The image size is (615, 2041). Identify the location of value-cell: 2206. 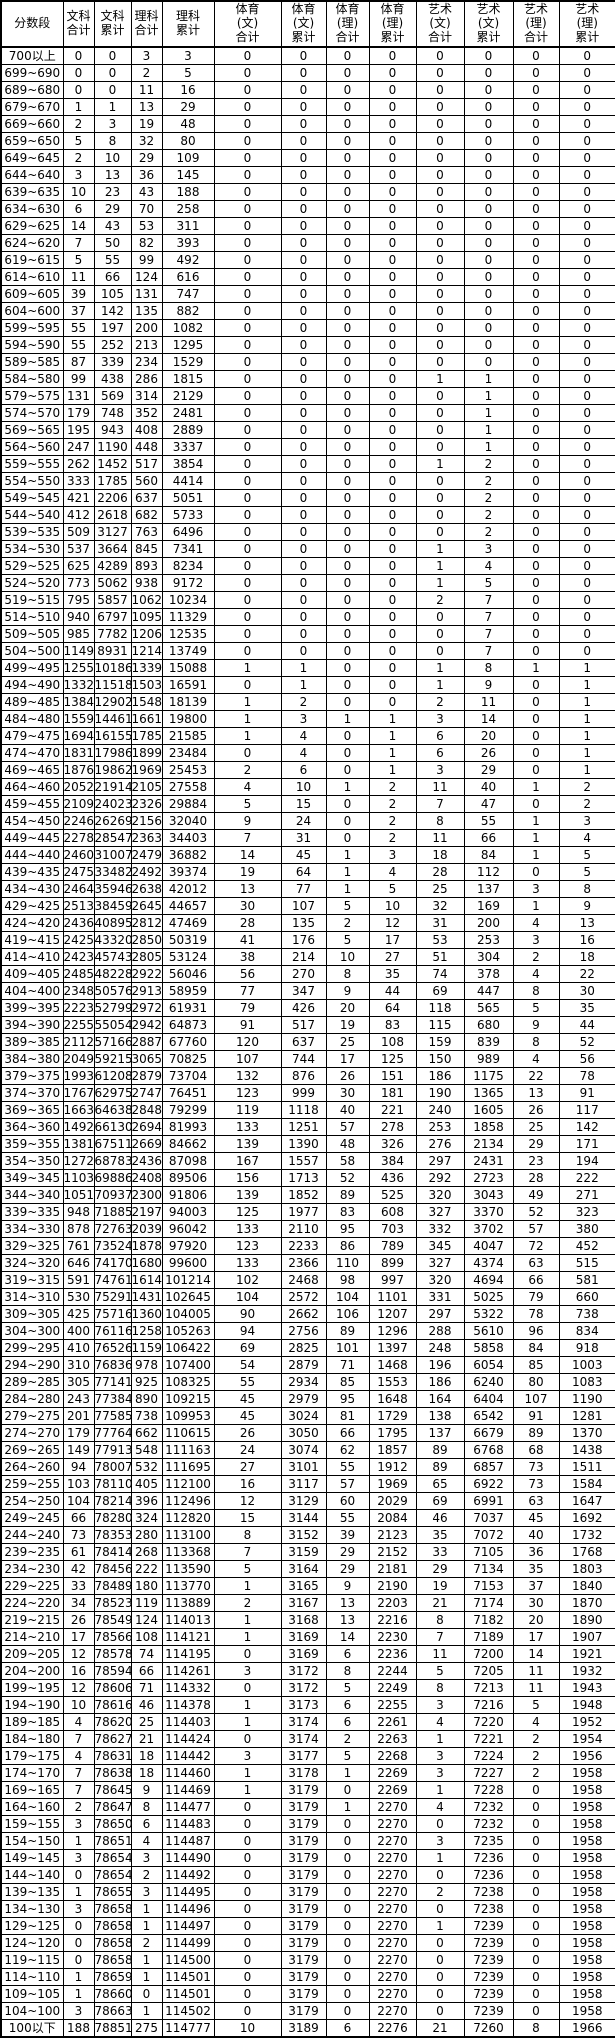
(112, 498).